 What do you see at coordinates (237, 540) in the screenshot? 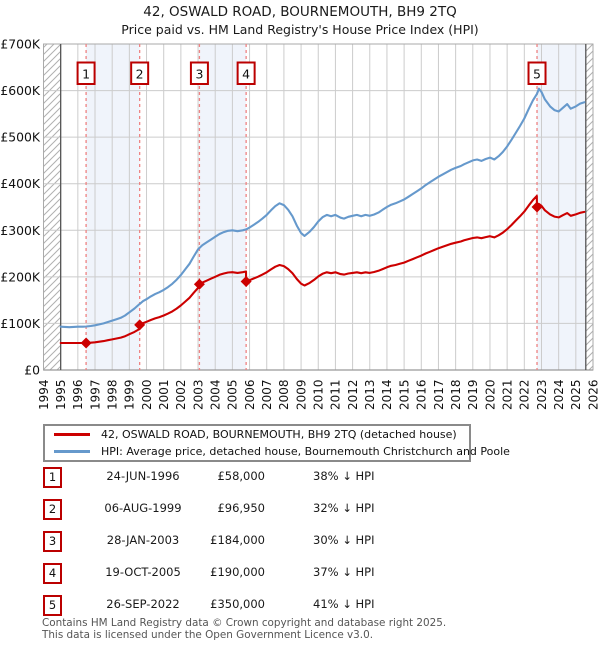
I see `sale-price-3: £184,000` at bounding box center [237, 540].